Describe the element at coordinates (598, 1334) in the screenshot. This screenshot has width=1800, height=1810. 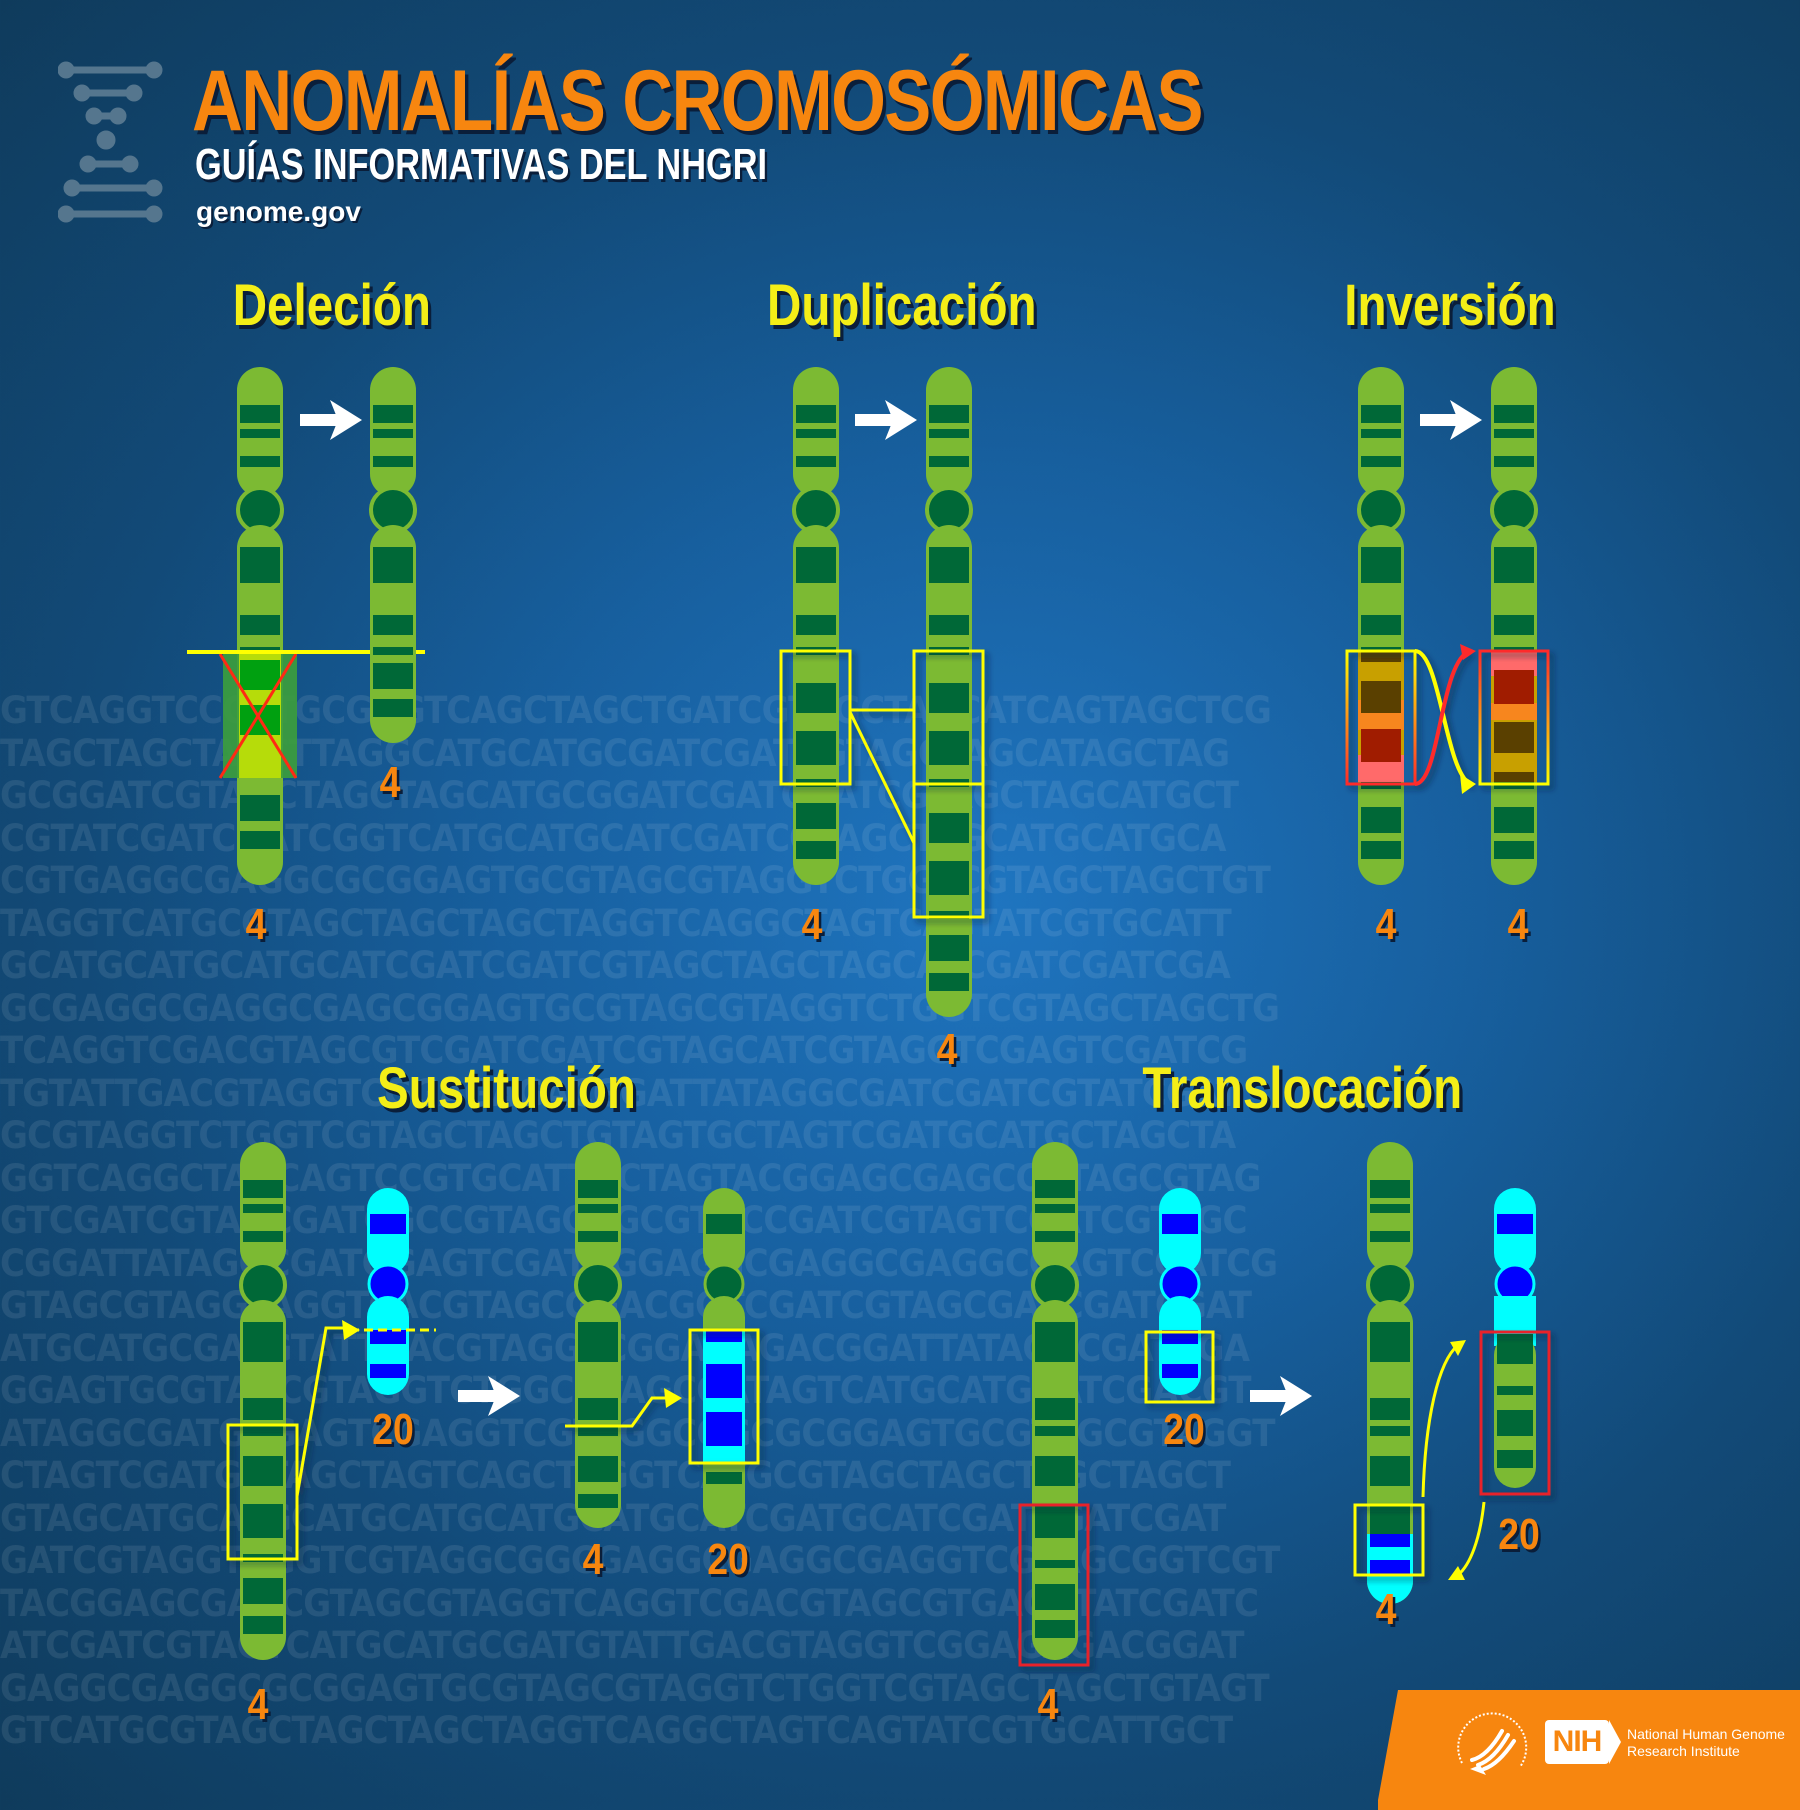
I see `chromosome-4-result` at that location.